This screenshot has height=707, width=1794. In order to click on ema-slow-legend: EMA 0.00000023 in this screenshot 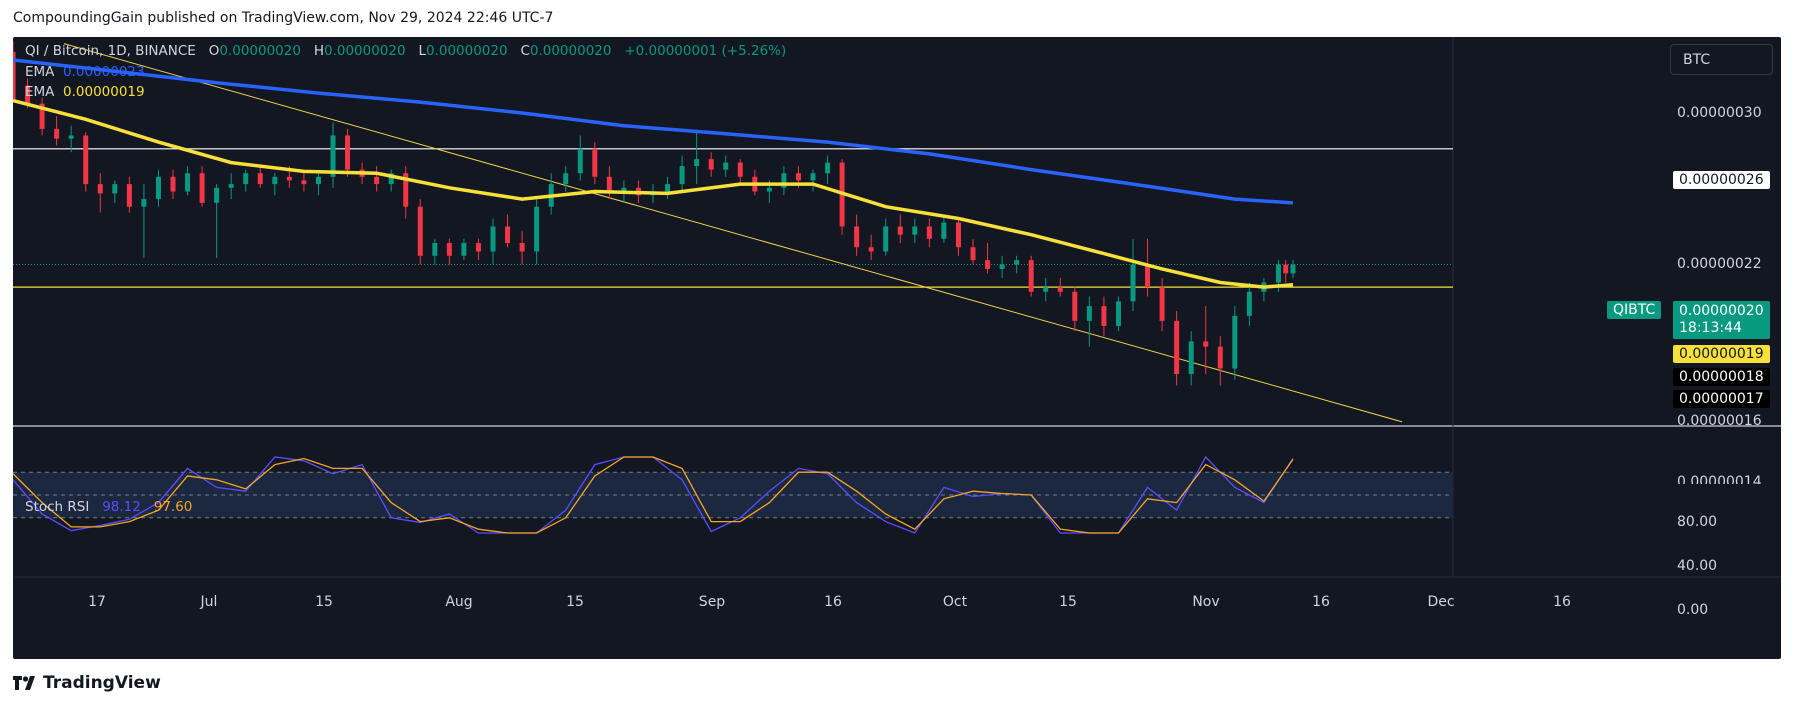, I will do `click(85, 72)`.